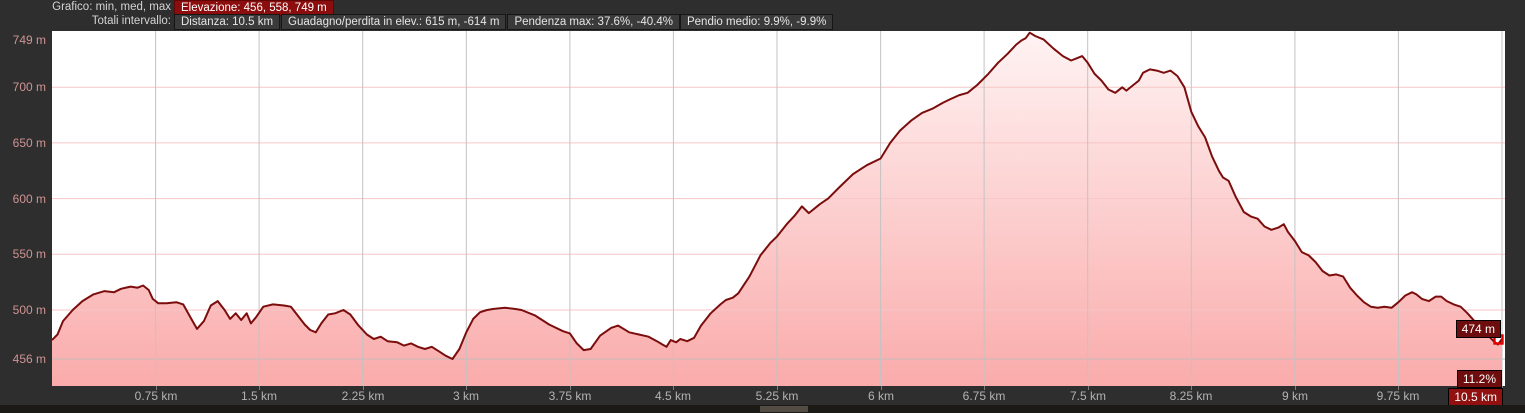 Image resolution: width=1525 pixels, height=413 pixels. Describe the element at coordinates (673, 396) in the screenshot. I see `x-axis-label: 4.5 km` at that location.